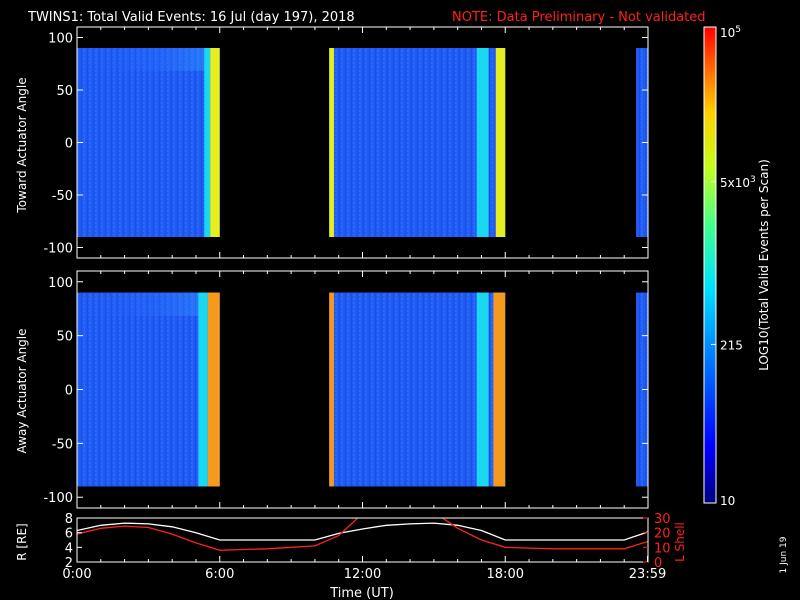  I want to click on ytick-label: 4, so click(69, 548).